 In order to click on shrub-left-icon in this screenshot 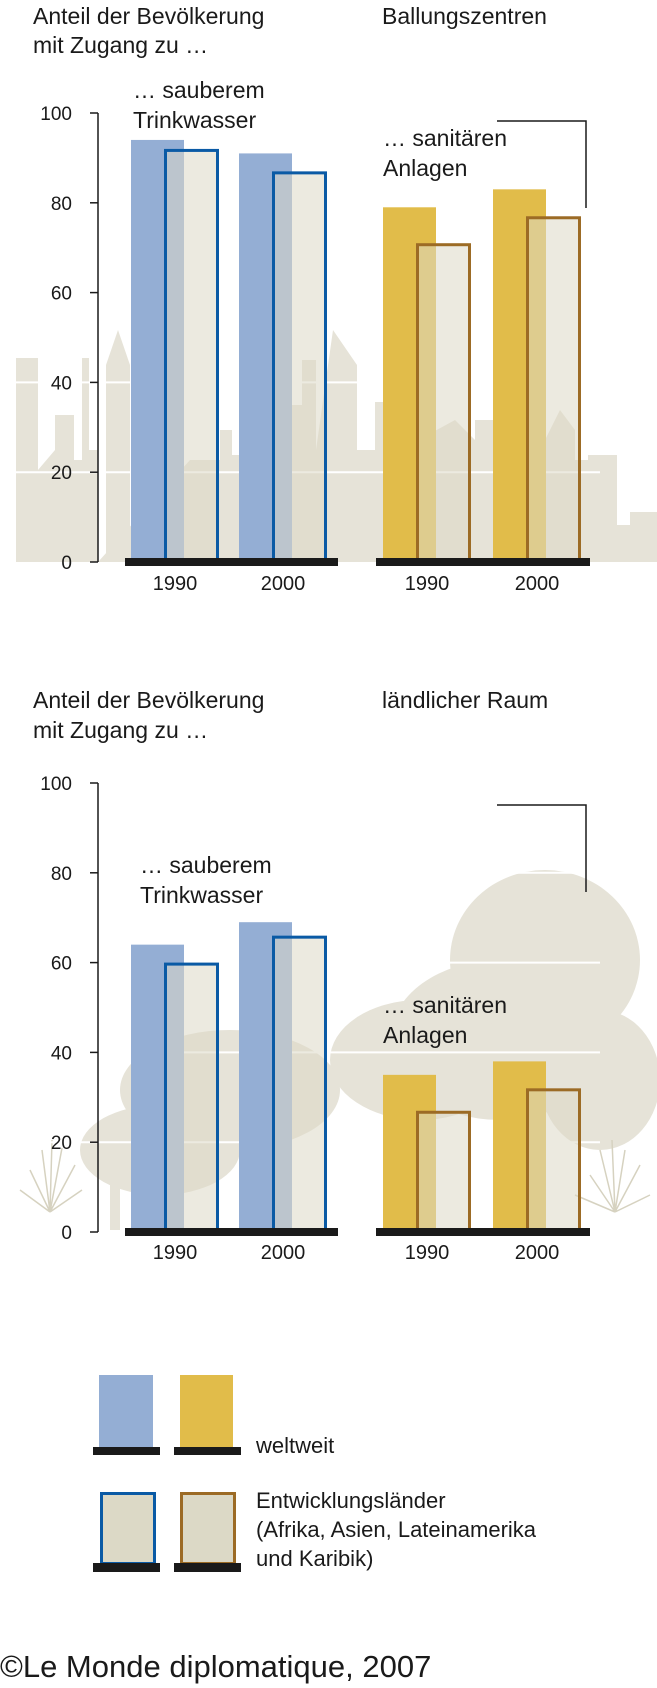, I will do `click(51, 1176)`.